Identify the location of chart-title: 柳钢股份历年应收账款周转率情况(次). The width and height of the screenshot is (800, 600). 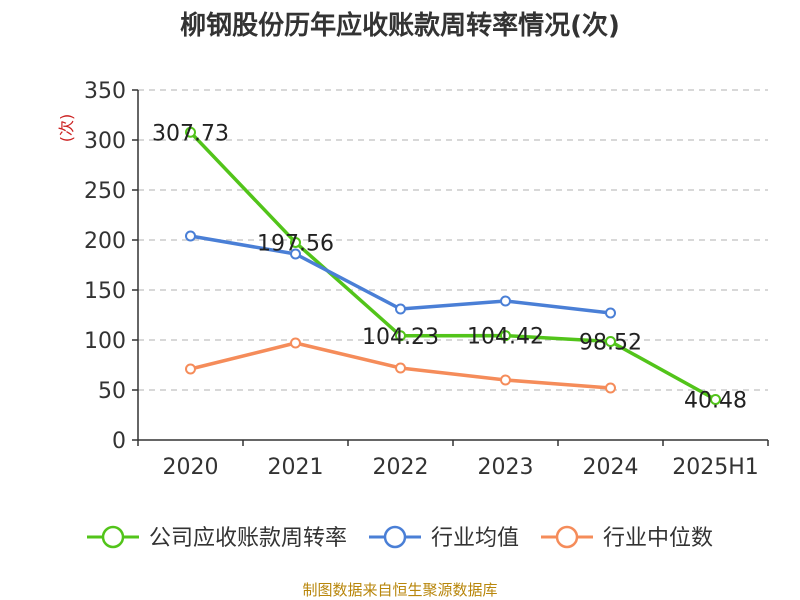
(400, 25).